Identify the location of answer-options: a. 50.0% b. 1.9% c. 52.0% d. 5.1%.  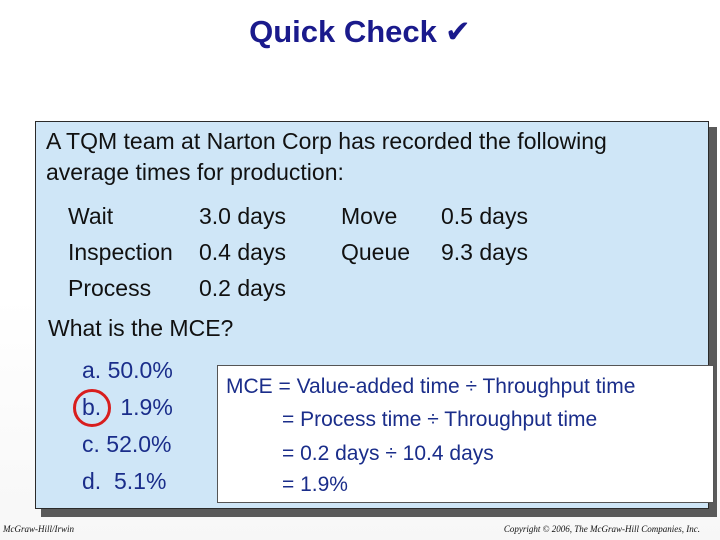
(127, 426).